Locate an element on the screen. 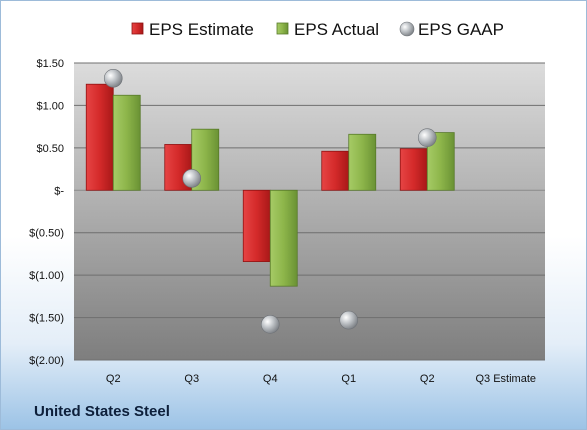 This screenshot has height=430, width=587. legend-label: EPS Actual is located at coordinates (336, 29).